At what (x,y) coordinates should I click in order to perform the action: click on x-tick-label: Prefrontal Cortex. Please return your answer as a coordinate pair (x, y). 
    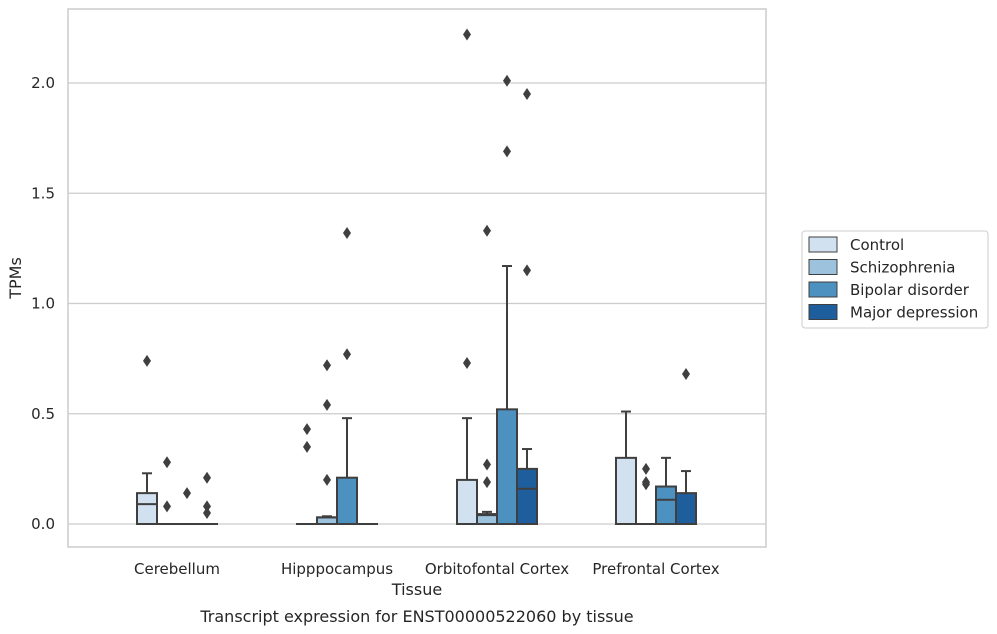
    Looking at the image, I should click on (655, 569).